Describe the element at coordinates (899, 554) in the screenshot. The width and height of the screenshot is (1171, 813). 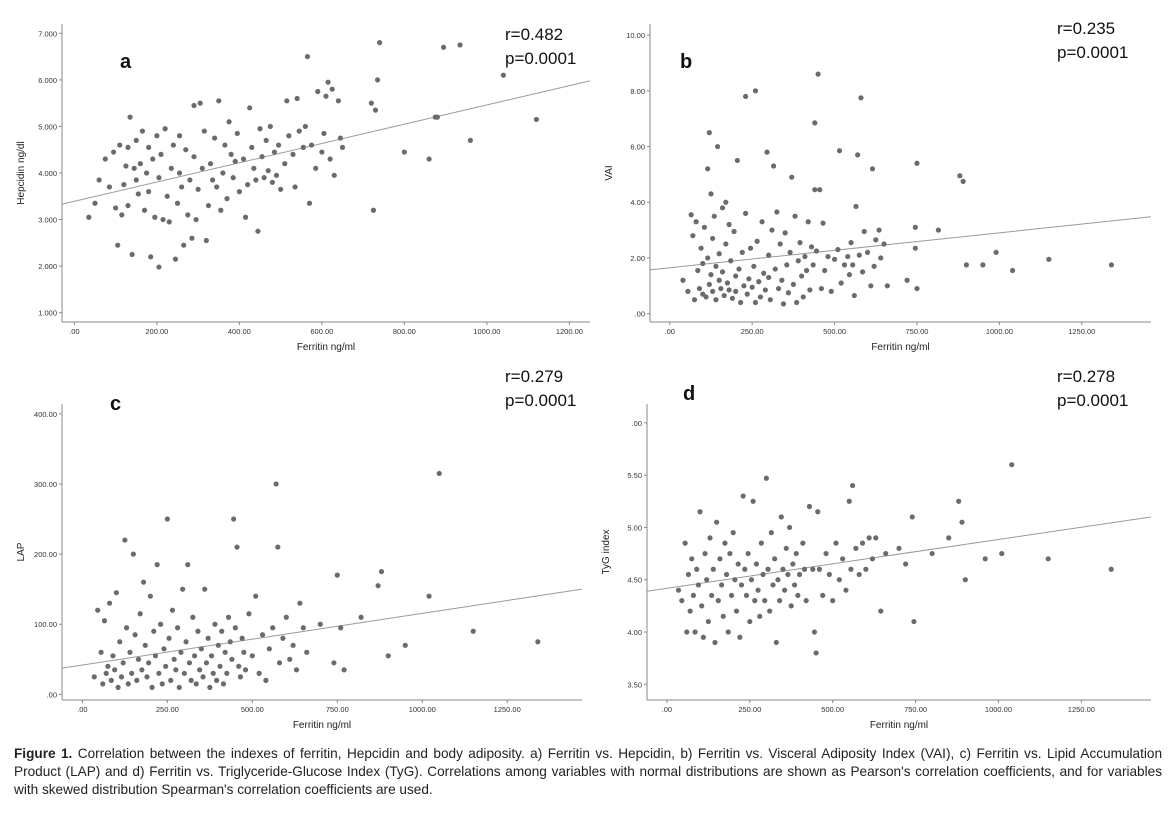
I see `fit-line` at that location.